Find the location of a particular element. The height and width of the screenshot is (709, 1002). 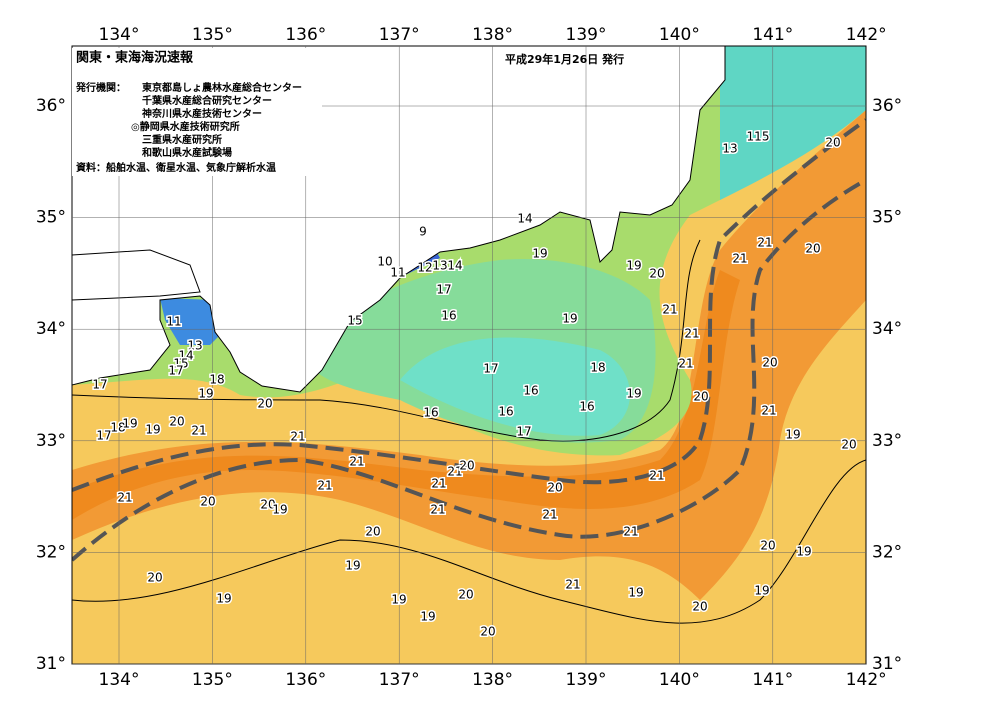

northeast-water is located at coordinates (793, 123).